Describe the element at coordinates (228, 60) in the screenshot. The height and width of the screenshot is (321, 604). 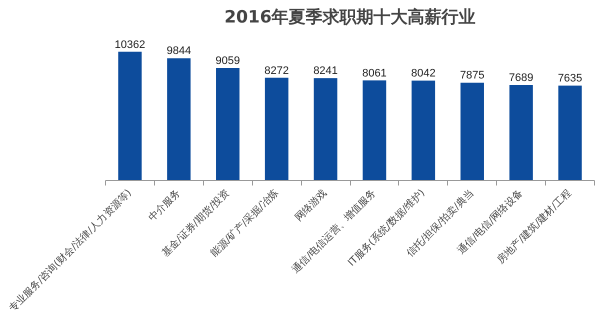
I see `data-label: 9059` at that location.